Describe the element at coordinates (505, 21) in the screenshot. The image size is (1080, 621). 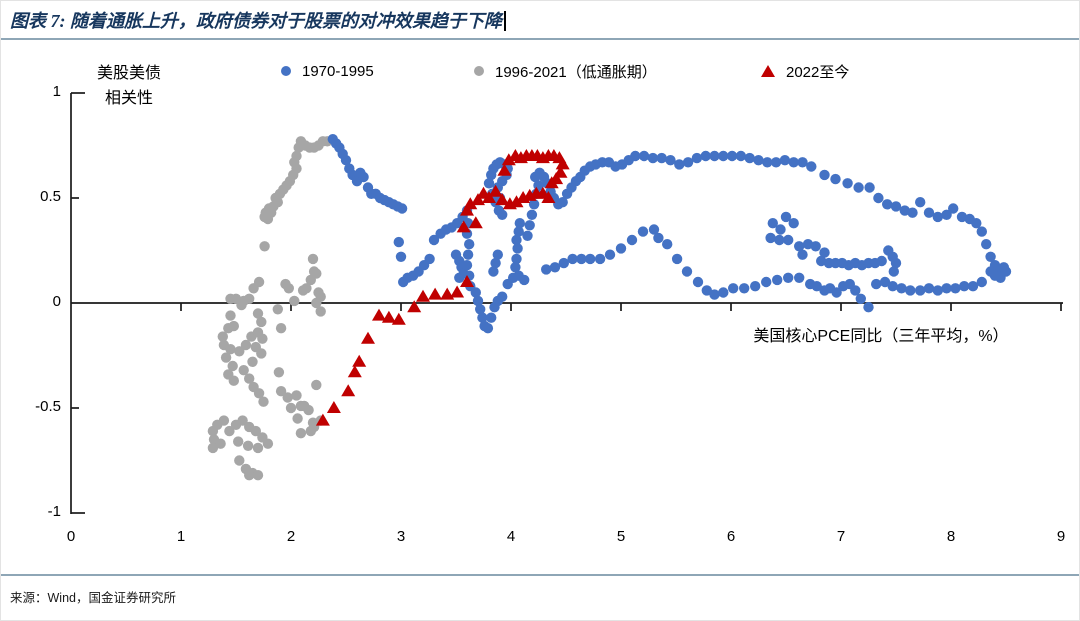
I see `text-cursor` at that location.